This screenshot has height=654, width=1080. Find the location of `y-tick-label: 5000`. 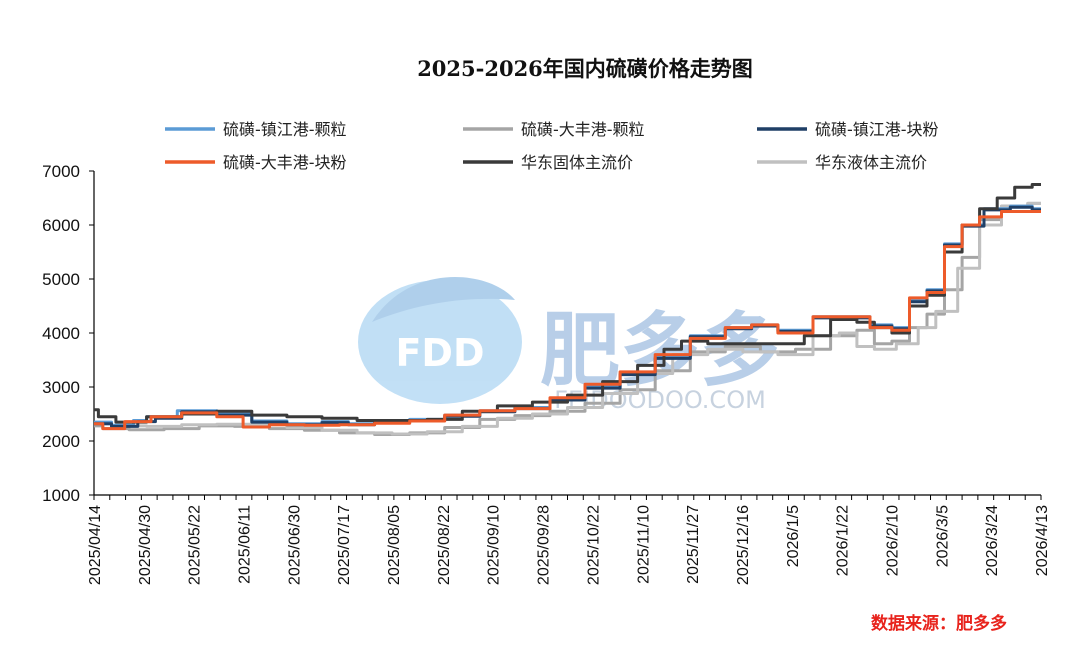

y-tick-label: 5000 is located at coordinates (61, 279).